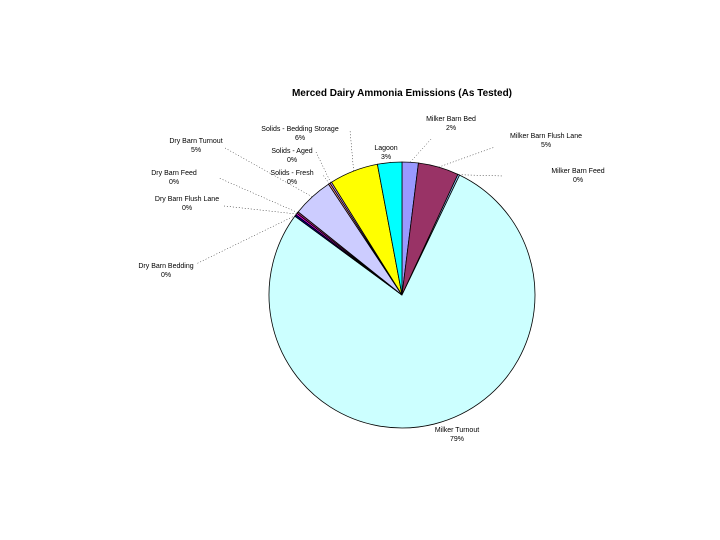  Describe the element at coordinates (174, 173) in the screenshot. I see `slice-label-category: Dry Barn Feed` at that location.